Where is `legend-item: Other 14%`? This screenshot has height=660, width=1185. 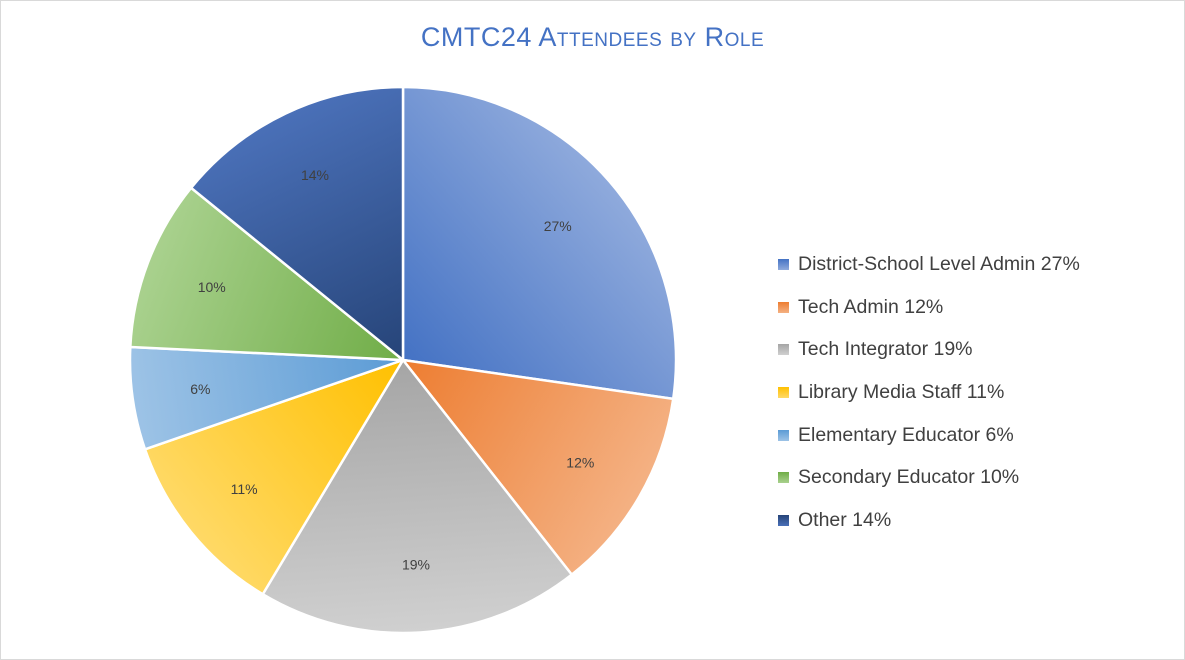
legend-item: Other 14% is located at coordinates (975, 520).